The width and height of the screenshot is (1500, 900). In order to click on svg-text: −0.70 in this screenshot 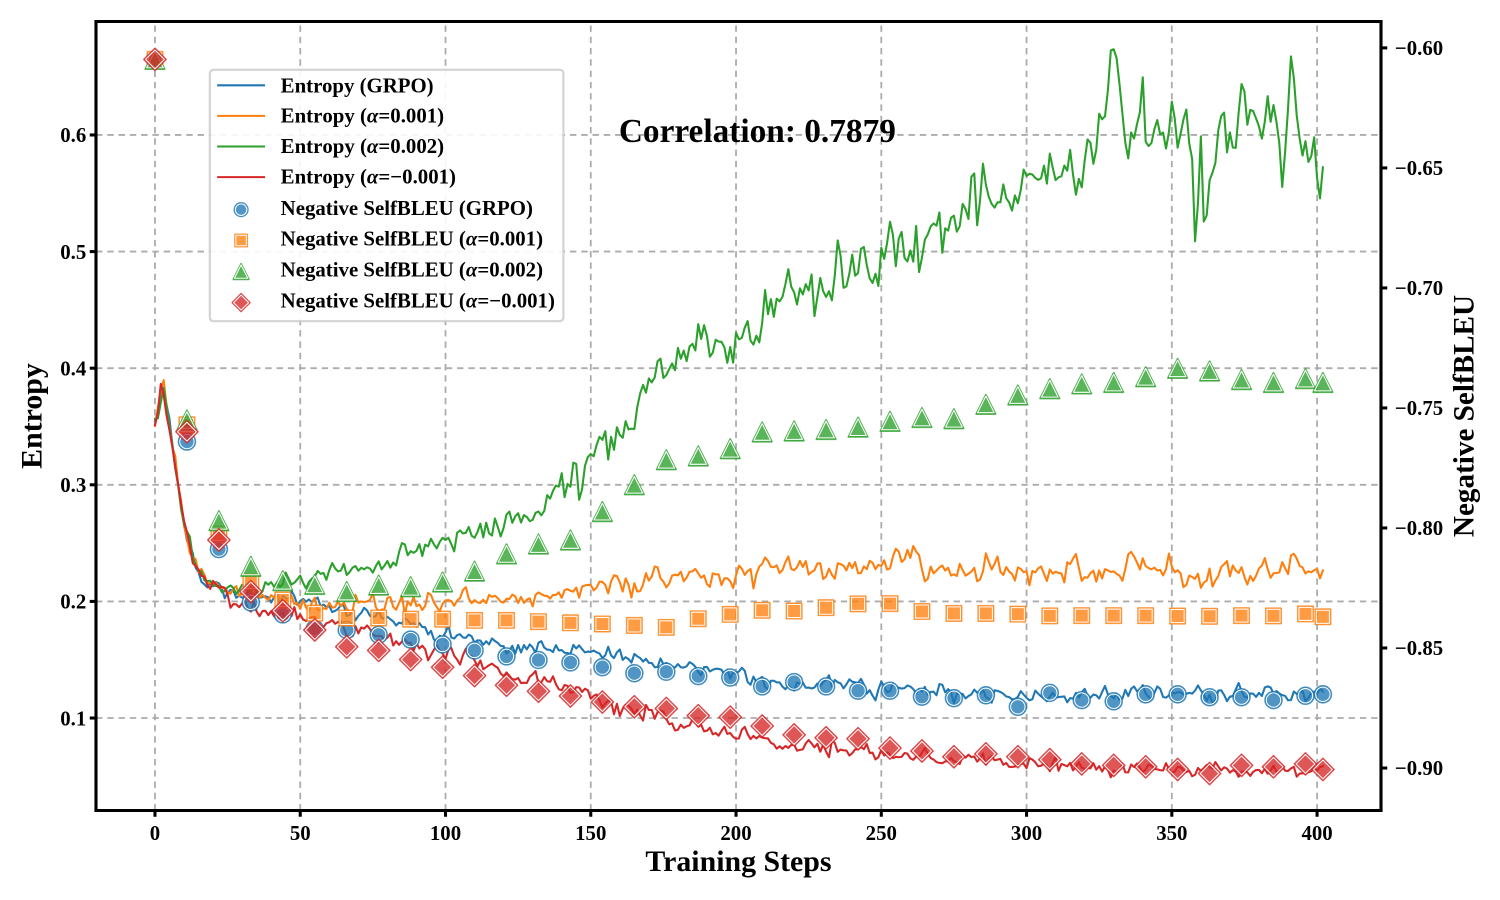, I will do `click(1419, 288)`.